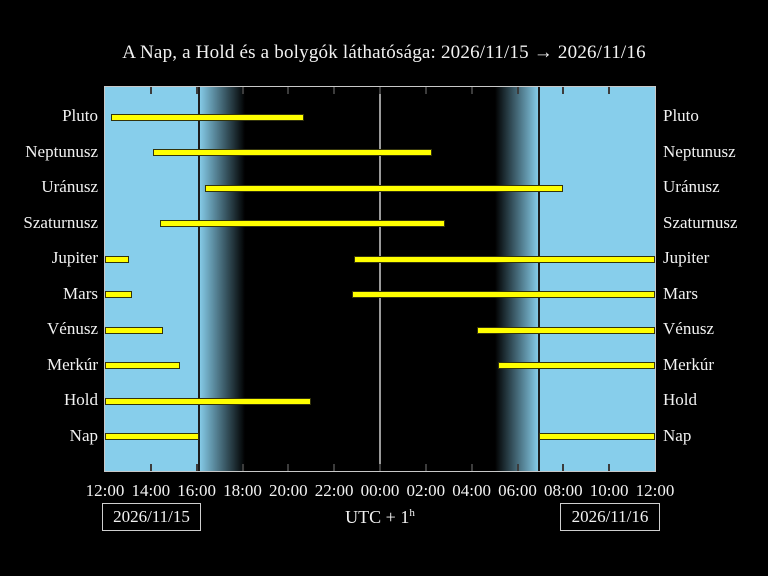  I want to click on utc-offset-text: UTC + 1, so click(377, 517).